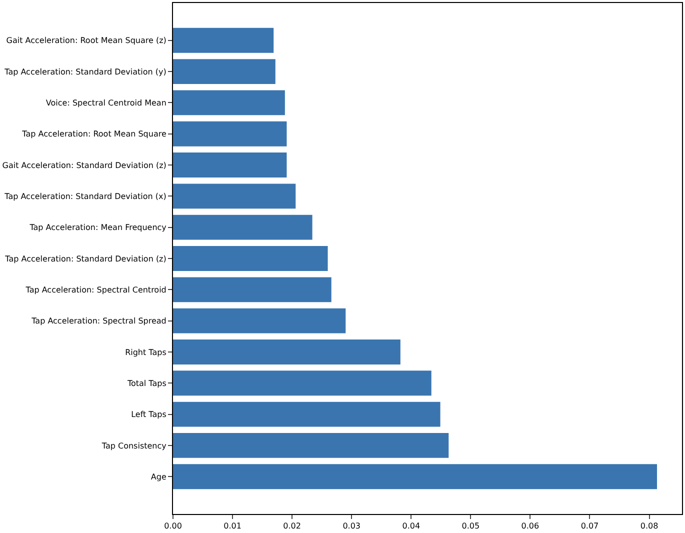 Image resolution: width=685 pixels, height=533 pixels. I want to click on y-tick-label: Right Taps, so click(145, 352).